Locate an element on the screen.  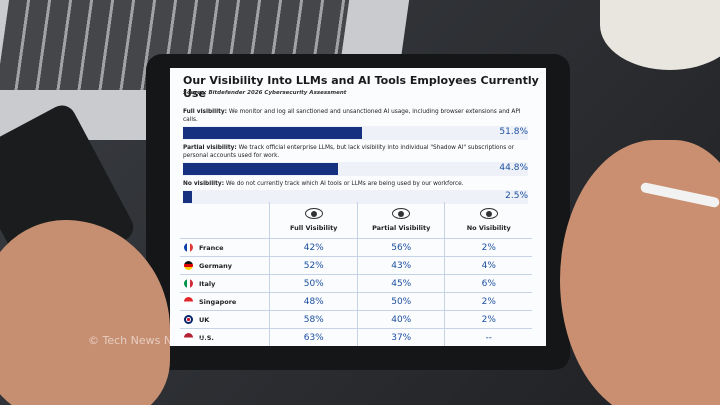
column-header: Partial Visibility is located at coordinates (400, 220).